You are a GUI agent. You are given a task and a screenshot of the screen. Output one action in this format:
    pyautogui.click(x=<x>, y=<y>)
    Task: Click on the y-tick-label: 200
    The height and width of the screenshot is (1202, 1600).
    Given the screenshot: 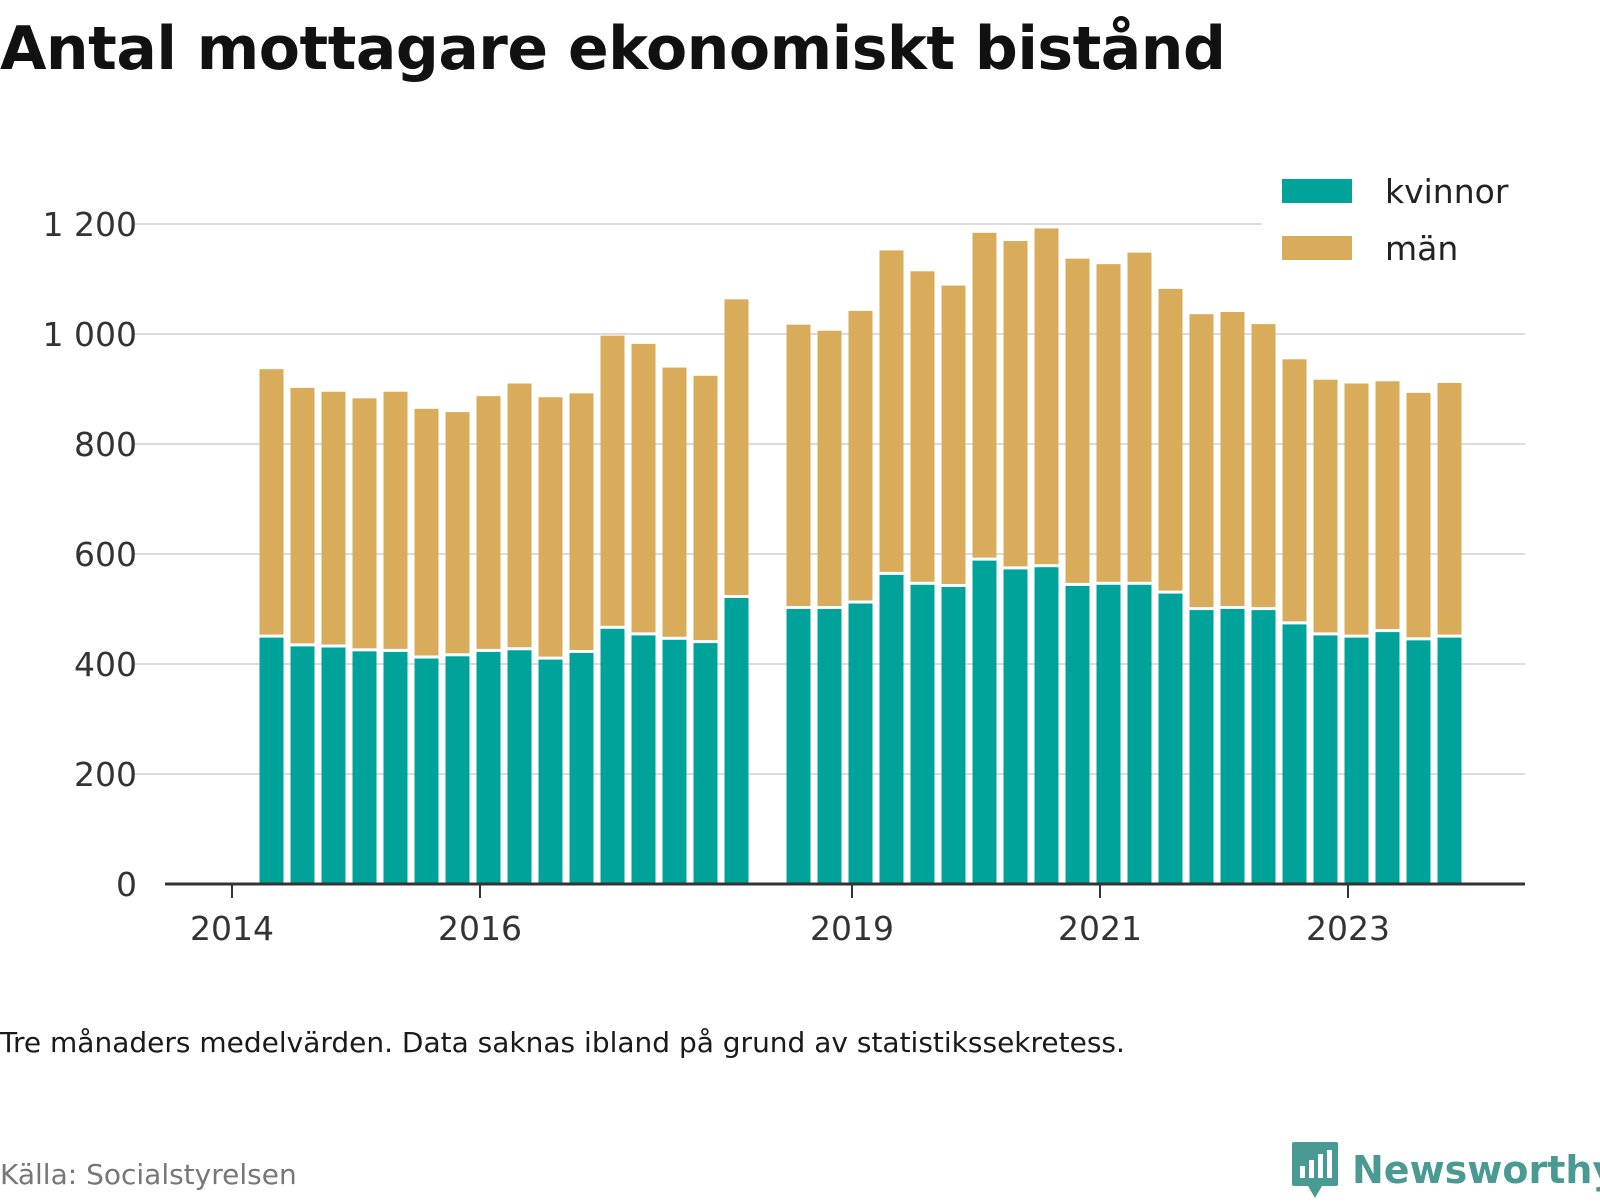 What is the action you would take?
    pyautogui.click(x=105, y=774)
    